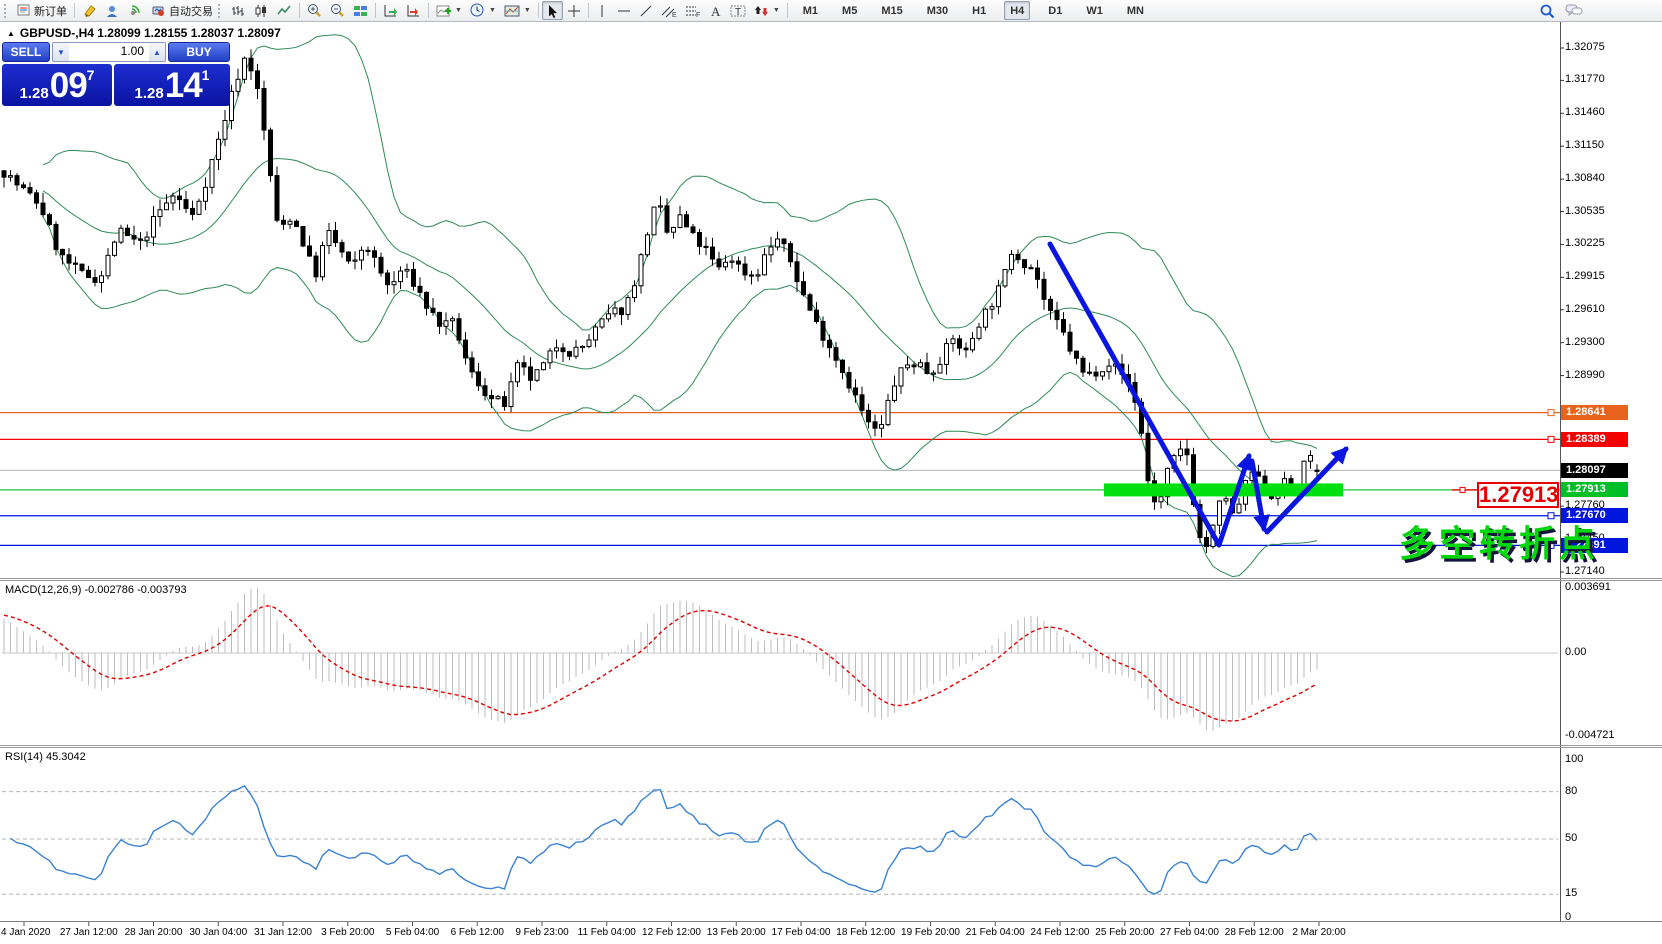 This screenshot has width=1662, height=944. Describe the element at coordinates (1585, 341) in the screenshot. I see `price-tick: 1.29300` at that location.